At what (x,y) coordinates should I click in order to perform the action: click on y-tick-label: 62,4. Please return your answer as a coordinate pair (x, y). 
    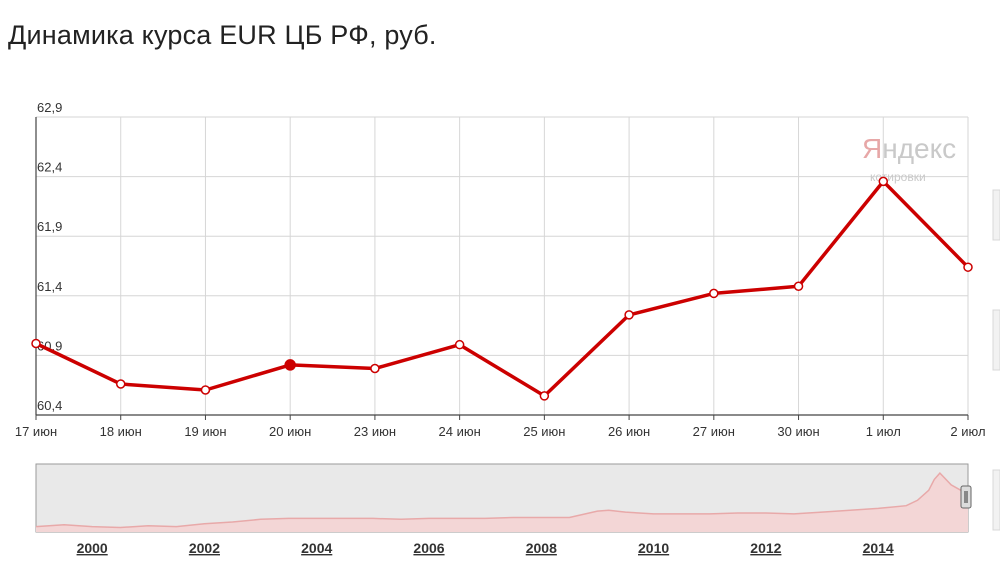
    Looking at the image, I should click on (49, 167).